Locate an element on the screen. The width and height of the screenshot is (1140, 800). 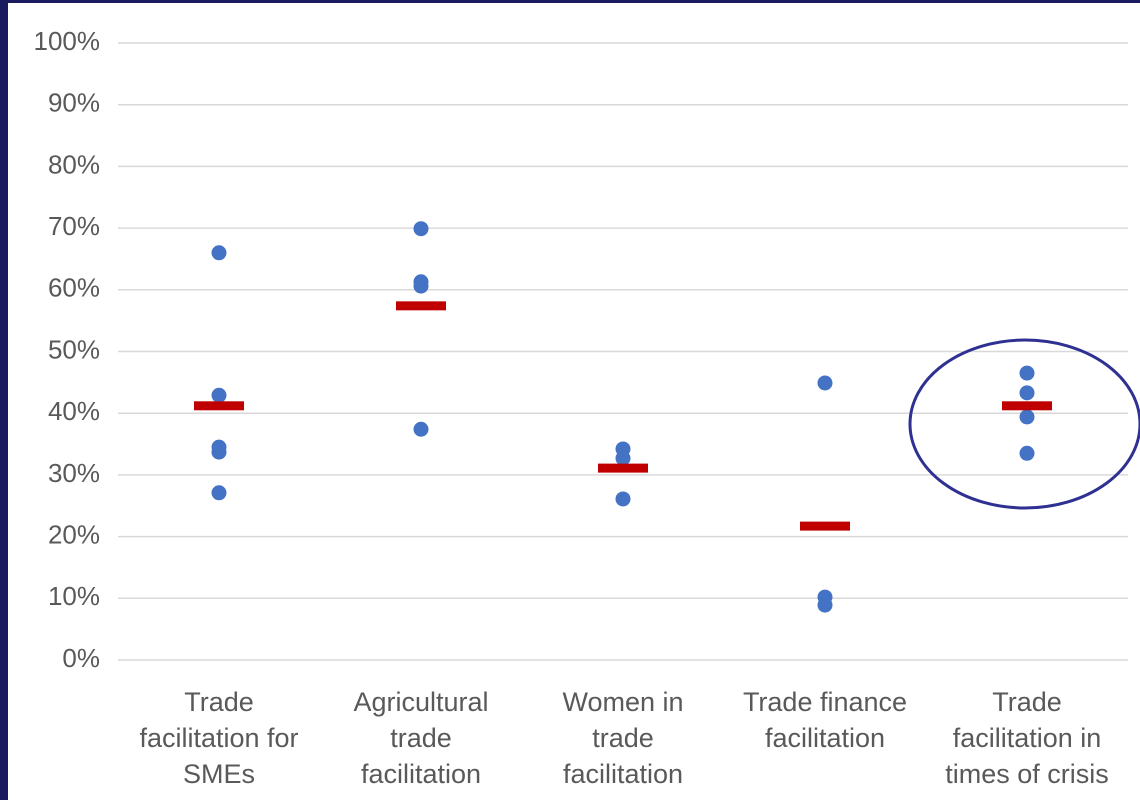
x-tick-label: Women in trade facilitation is located at coordinates (623, 738).